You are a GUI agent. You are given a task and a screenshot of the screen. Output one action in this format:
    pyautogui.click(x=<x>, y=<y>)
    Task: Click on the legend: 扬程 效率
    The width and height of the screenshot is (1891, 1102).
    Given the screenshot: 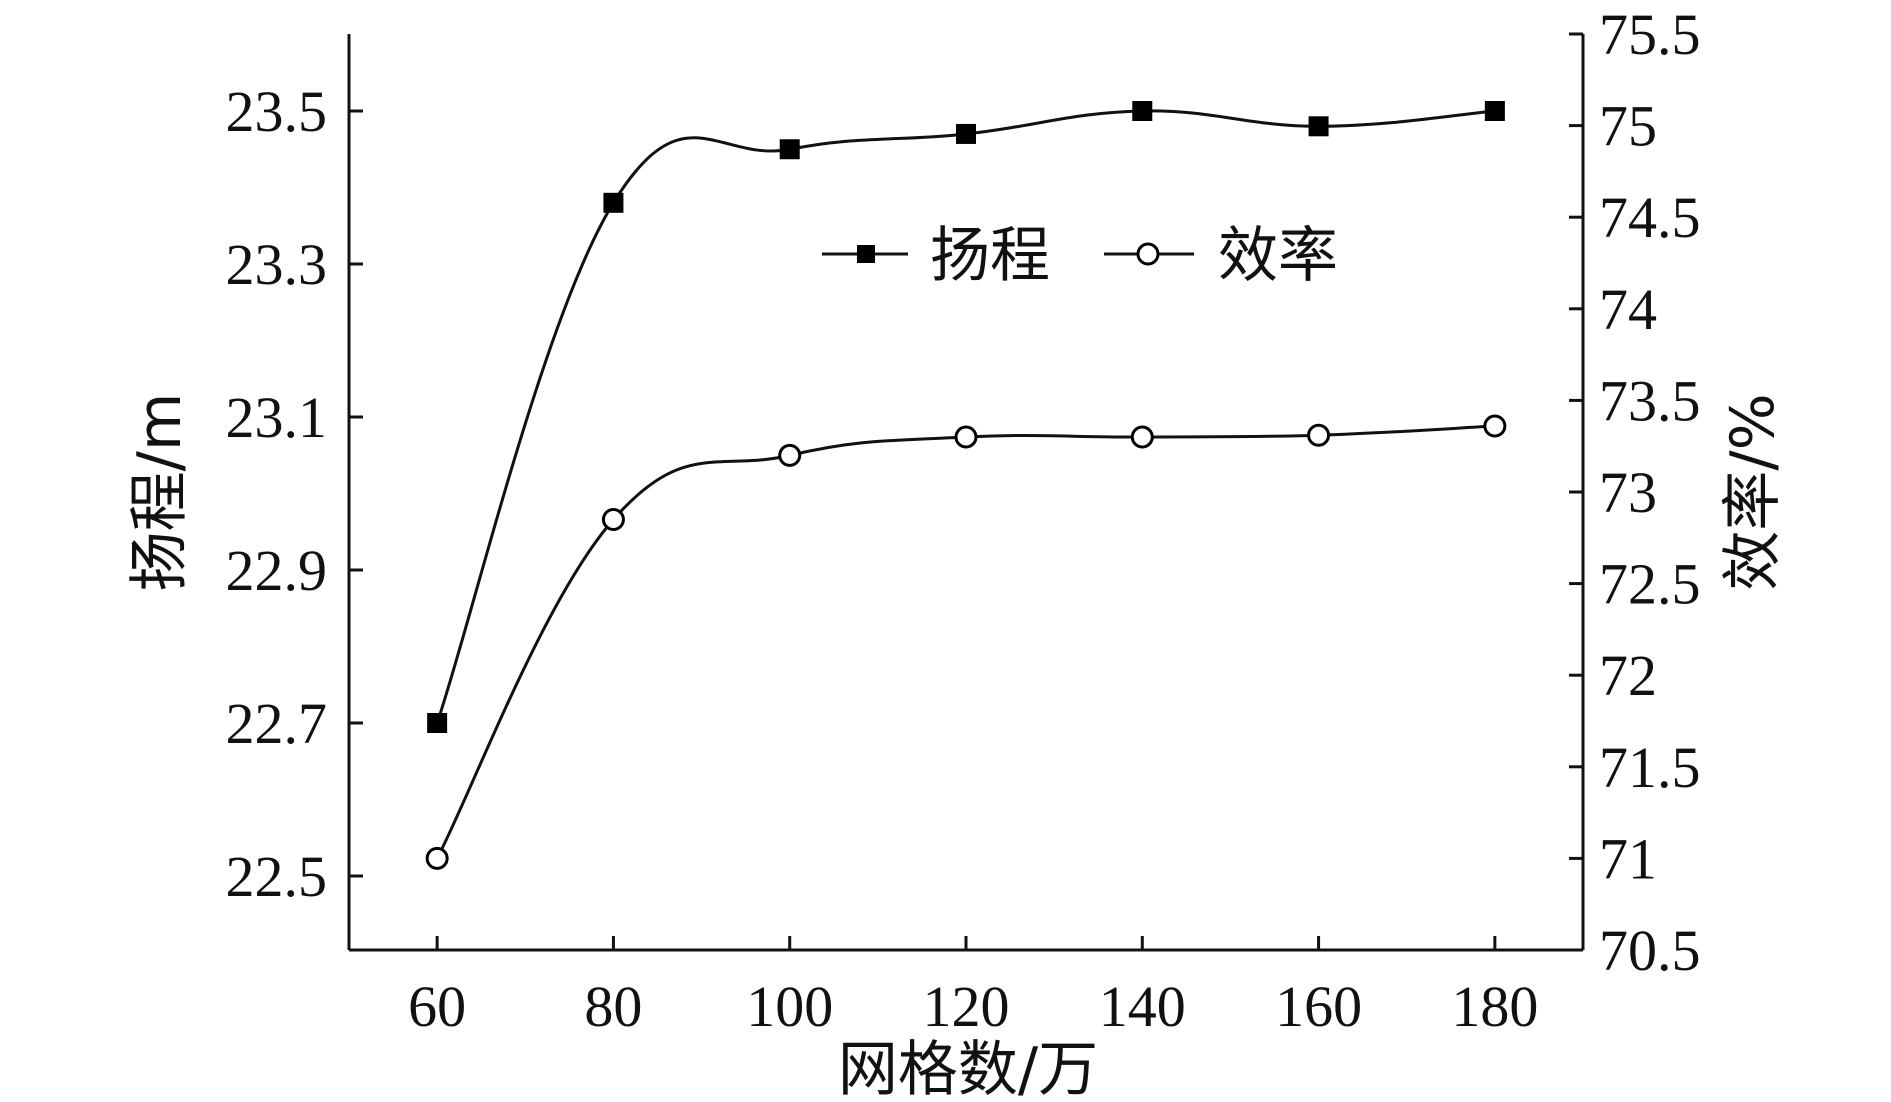 What is the action you would take?
    pyautogui.click(x=1080, y=256)
    